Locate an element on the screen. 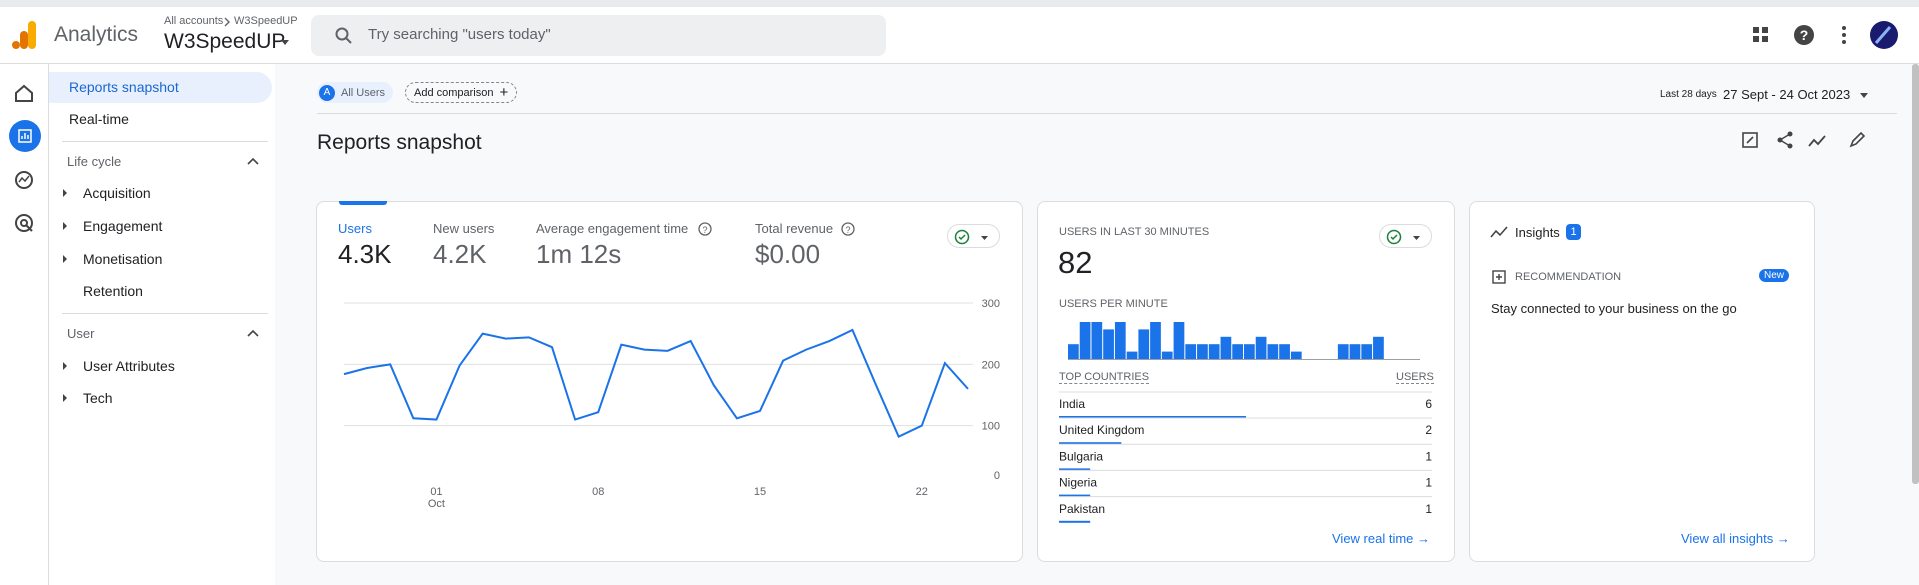 This screenshot has width=1919, height=585. segment-chip: A All Users is located at coordinates (355, 92).